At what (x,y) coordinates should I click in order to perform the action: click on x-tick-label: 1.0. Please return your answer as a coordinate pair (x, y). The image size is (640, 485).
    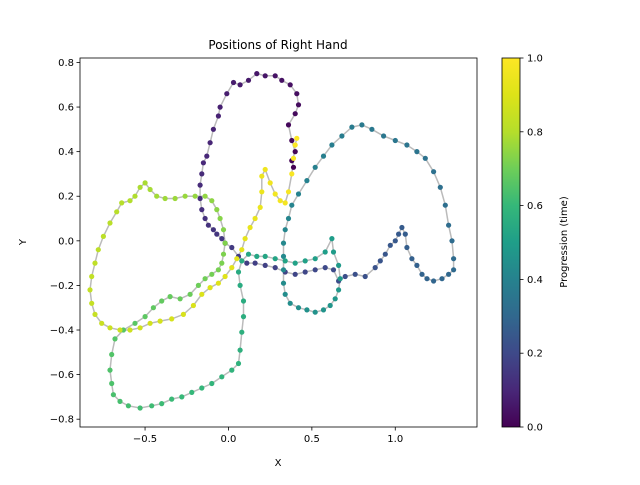
    Looking at the image, I should click on (395, 439).